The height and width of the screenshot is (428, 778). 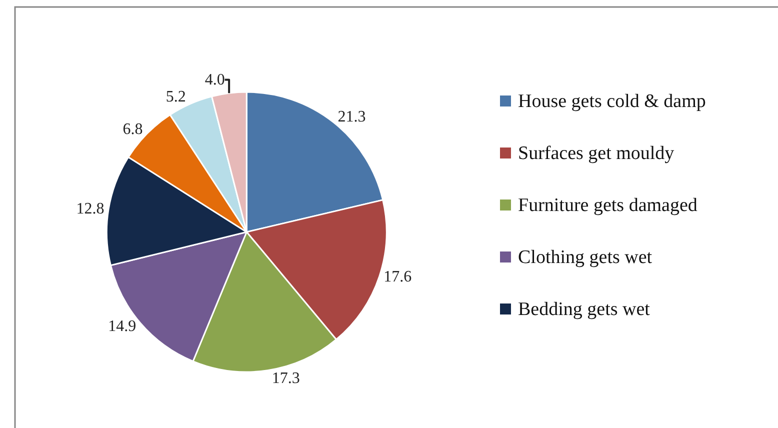 What do you see at coordinates (584, 309) in the screenshot?
I see `legend-label: Bedding gets wet` at bounding box center [584, 309].